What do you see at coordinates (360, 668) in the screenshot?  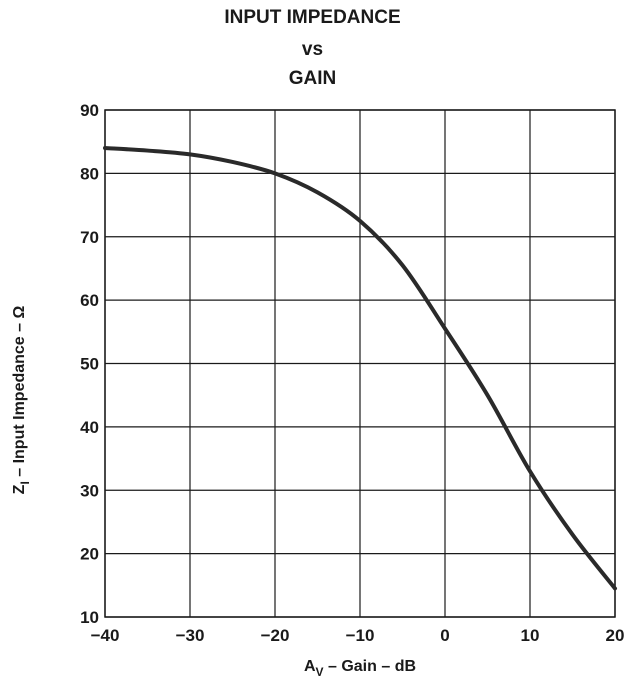 I see `x-axis-label: AV – Gain – dB` at bounding box center [360, 668].